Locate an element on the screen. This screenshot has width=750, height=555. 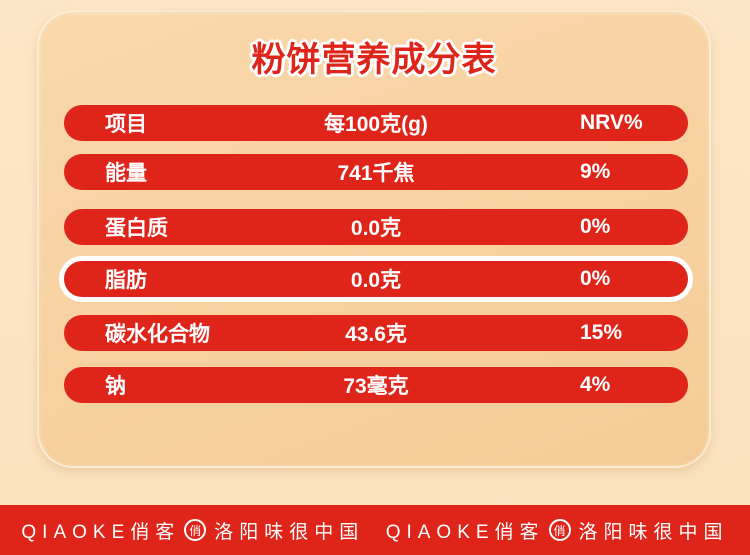
header-per-100g-label: 每100克(g) is located at coordinates (376, 124).